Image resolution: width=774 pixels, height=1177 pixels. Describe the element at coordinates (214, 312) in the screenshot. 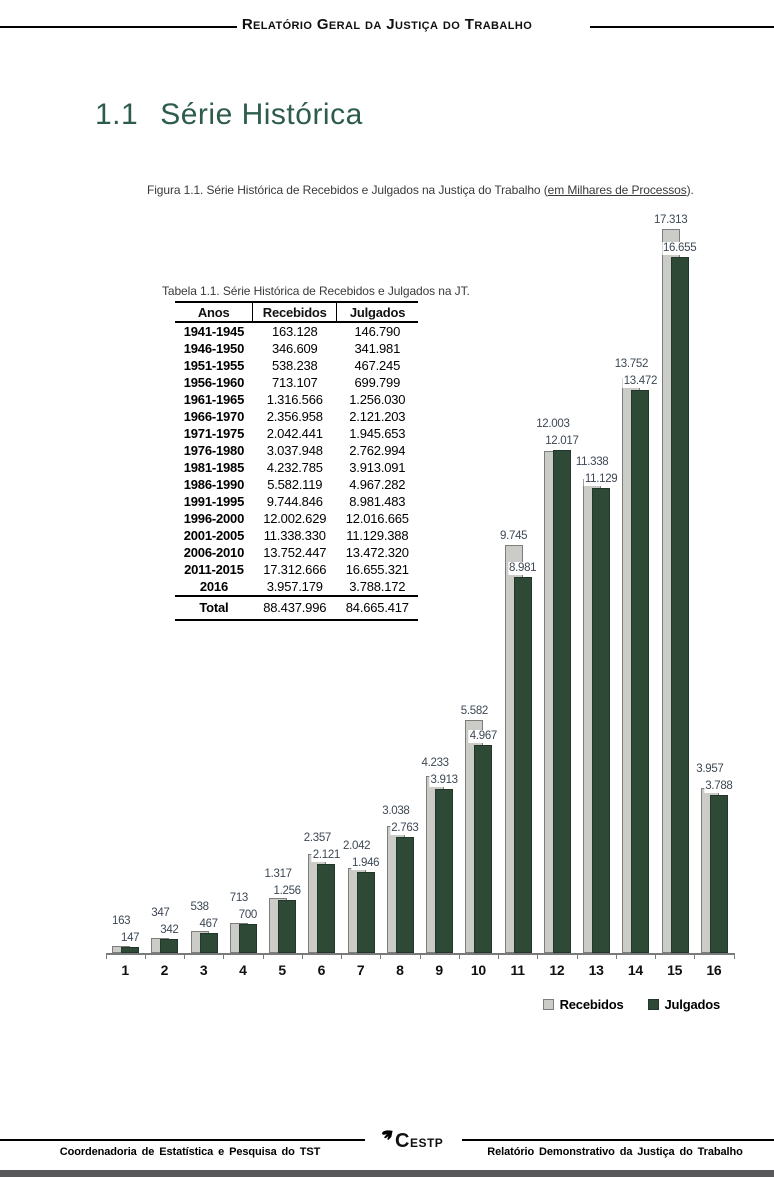

I see `column-header-anos: Anos` at that location.